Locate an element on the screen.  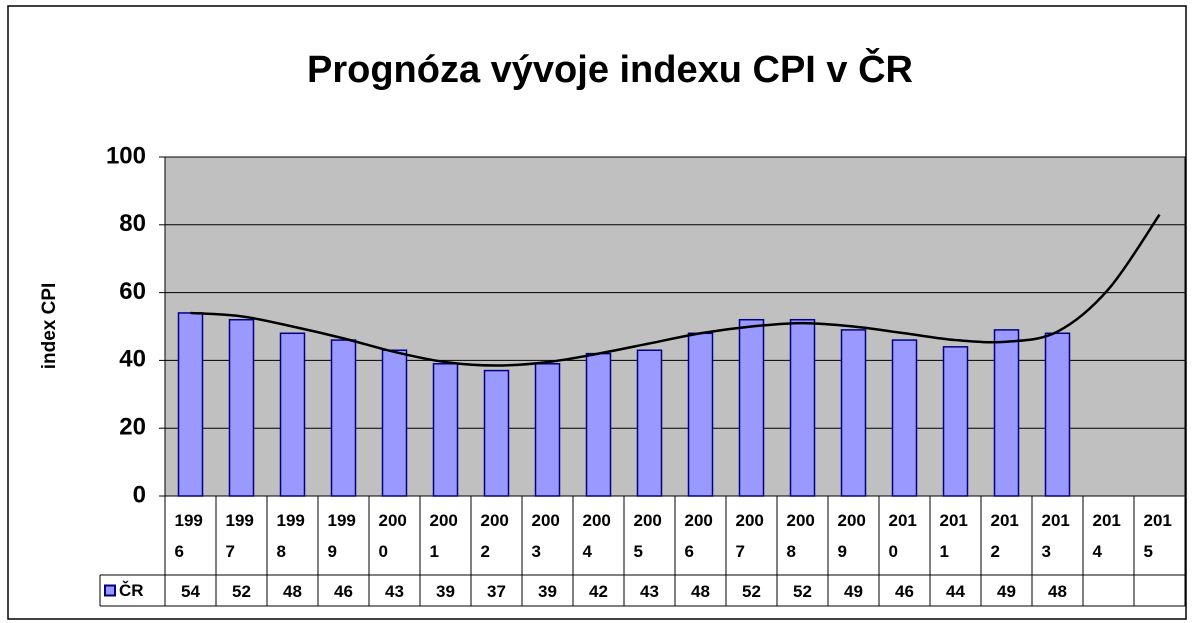
x-tick-label: 2005 is located at coordinates (647, 536).